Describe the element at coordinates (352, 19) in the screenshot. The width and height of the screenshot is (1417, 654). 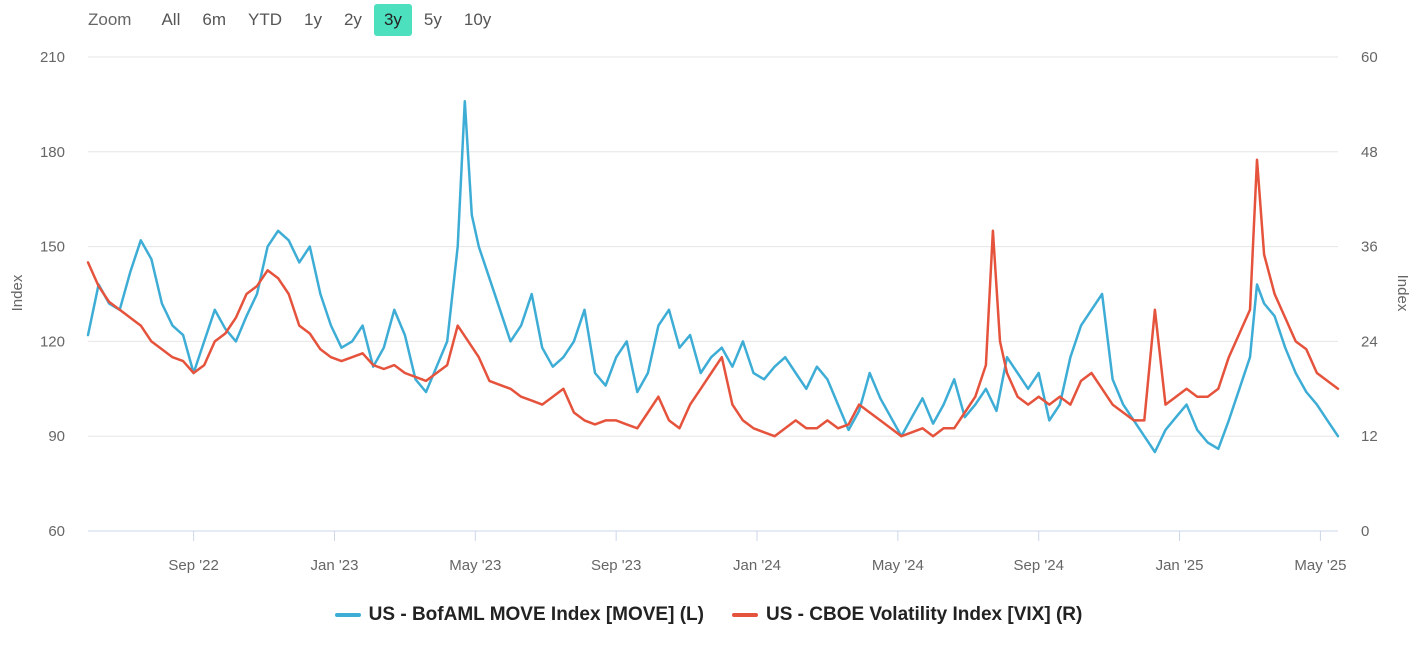
I see `zoom-2y-button: 2y` at that location.